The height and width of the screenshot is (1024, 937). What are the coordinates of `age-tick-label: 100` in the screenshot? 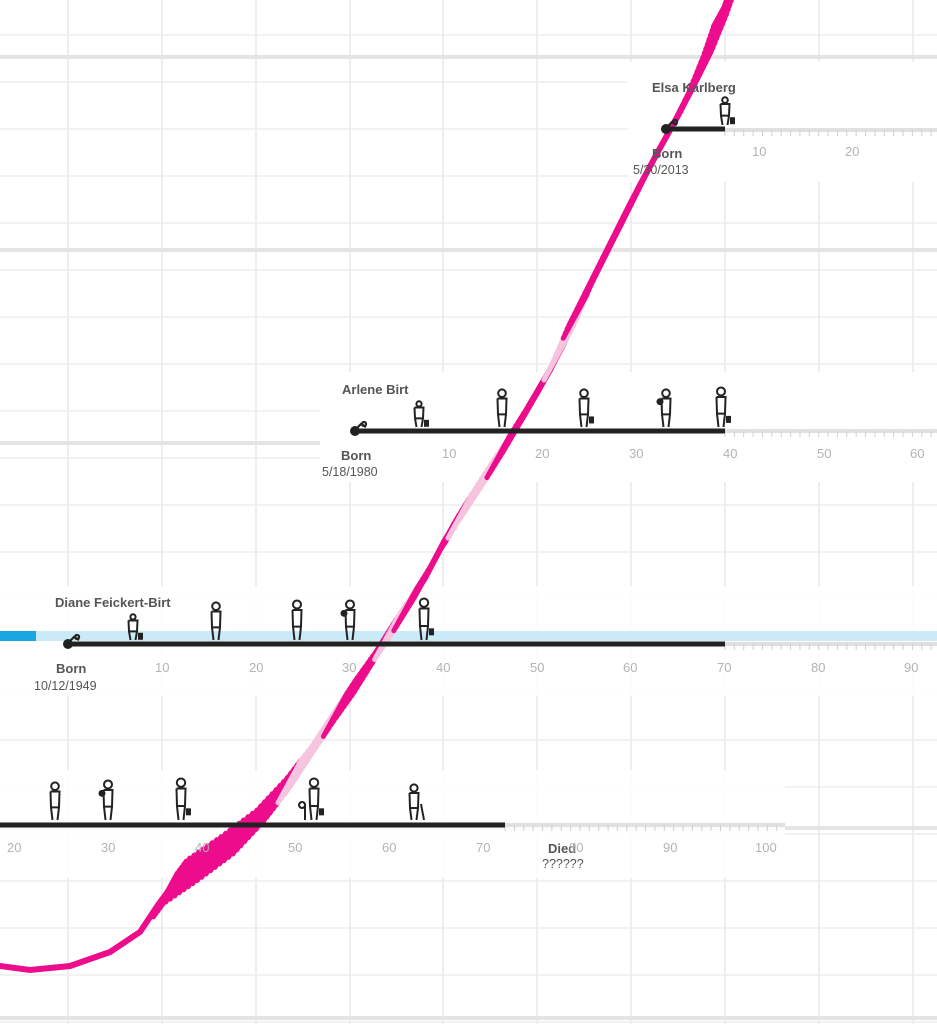 It's located at (766, 847).